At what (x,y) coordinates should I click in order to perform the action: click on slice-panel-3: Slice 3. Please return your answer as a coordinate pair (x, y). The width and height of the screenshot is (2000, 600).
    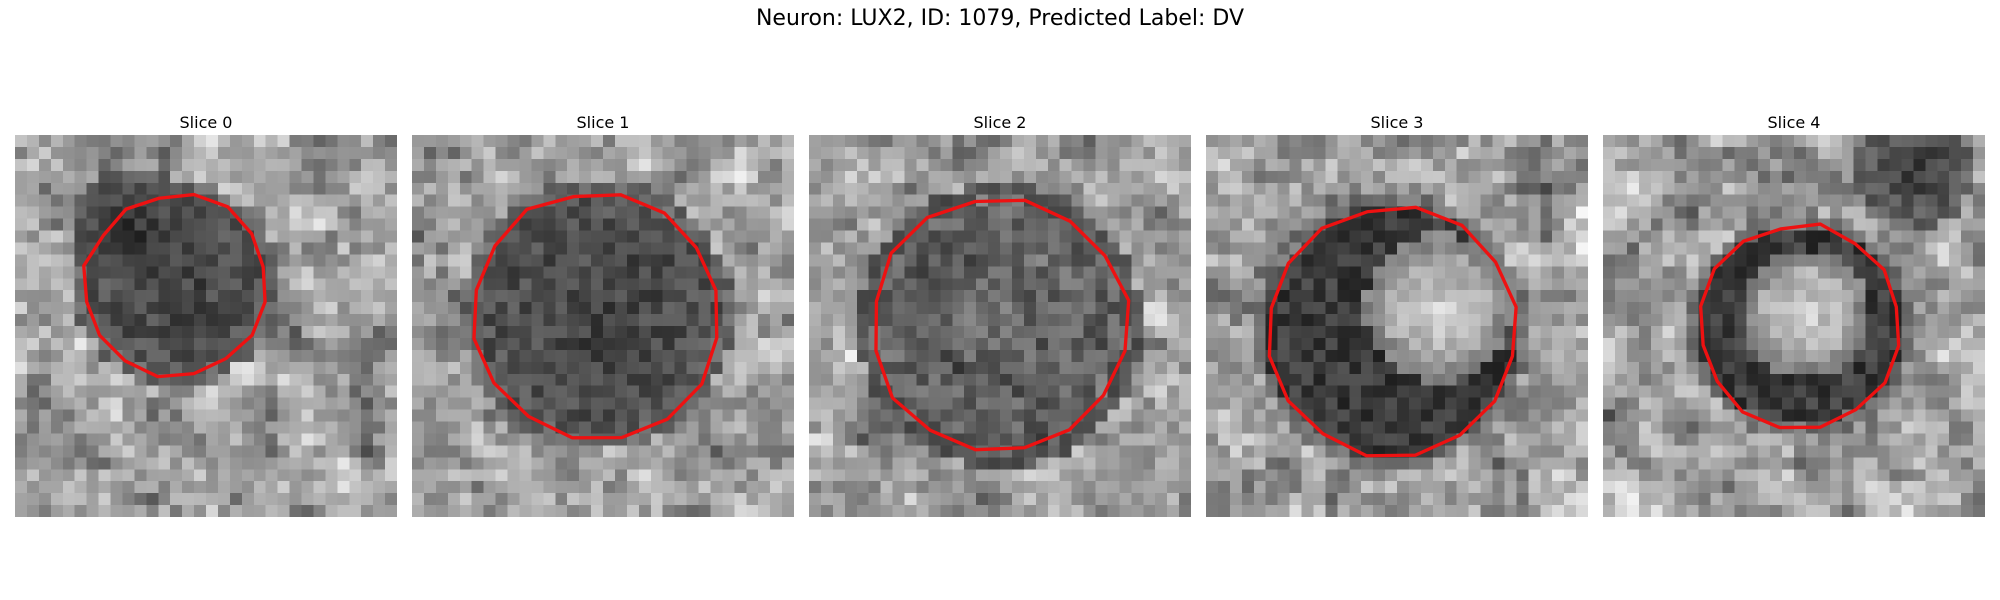
    Looking at the image, I should click on (1397, 315).